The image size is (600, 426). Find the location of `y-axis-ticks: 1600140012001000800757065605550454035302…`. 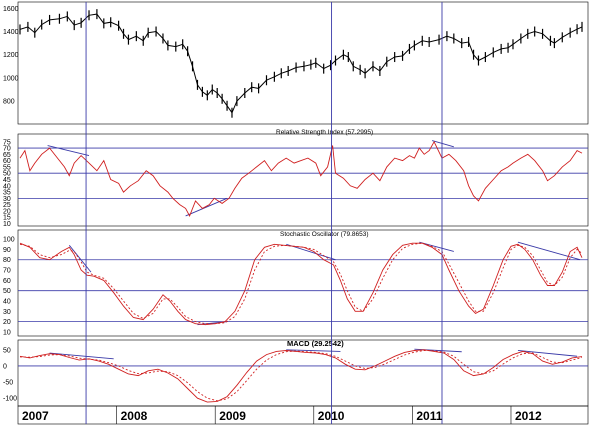

y-axis-ticks: 1600140012001000800757065605550454035302… is located at coordinates (11, 204).